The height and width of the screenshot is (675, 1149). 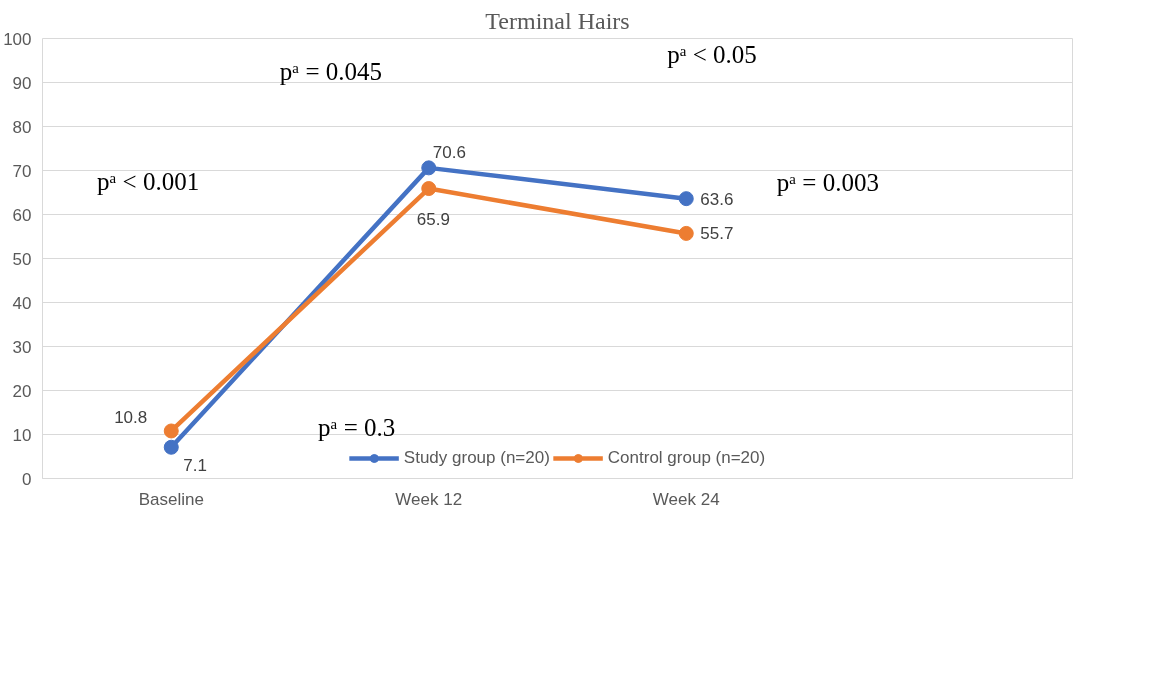 What do you see at coordinates (717, 199) in the screenshot?
I see `data-label: 63.6` at bounding box center [717, 199].